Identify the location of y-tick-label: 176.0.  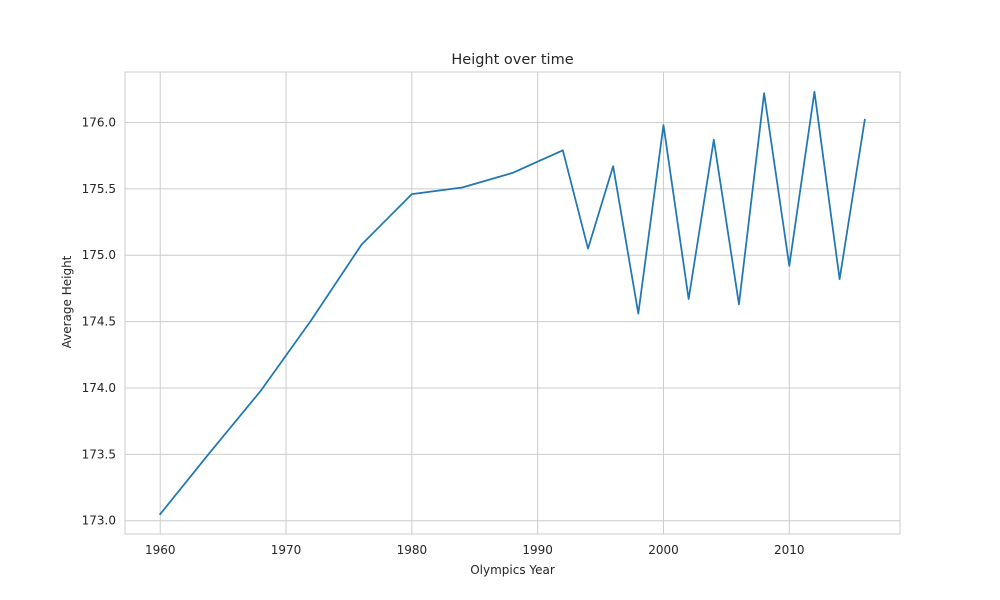
(99, 122).